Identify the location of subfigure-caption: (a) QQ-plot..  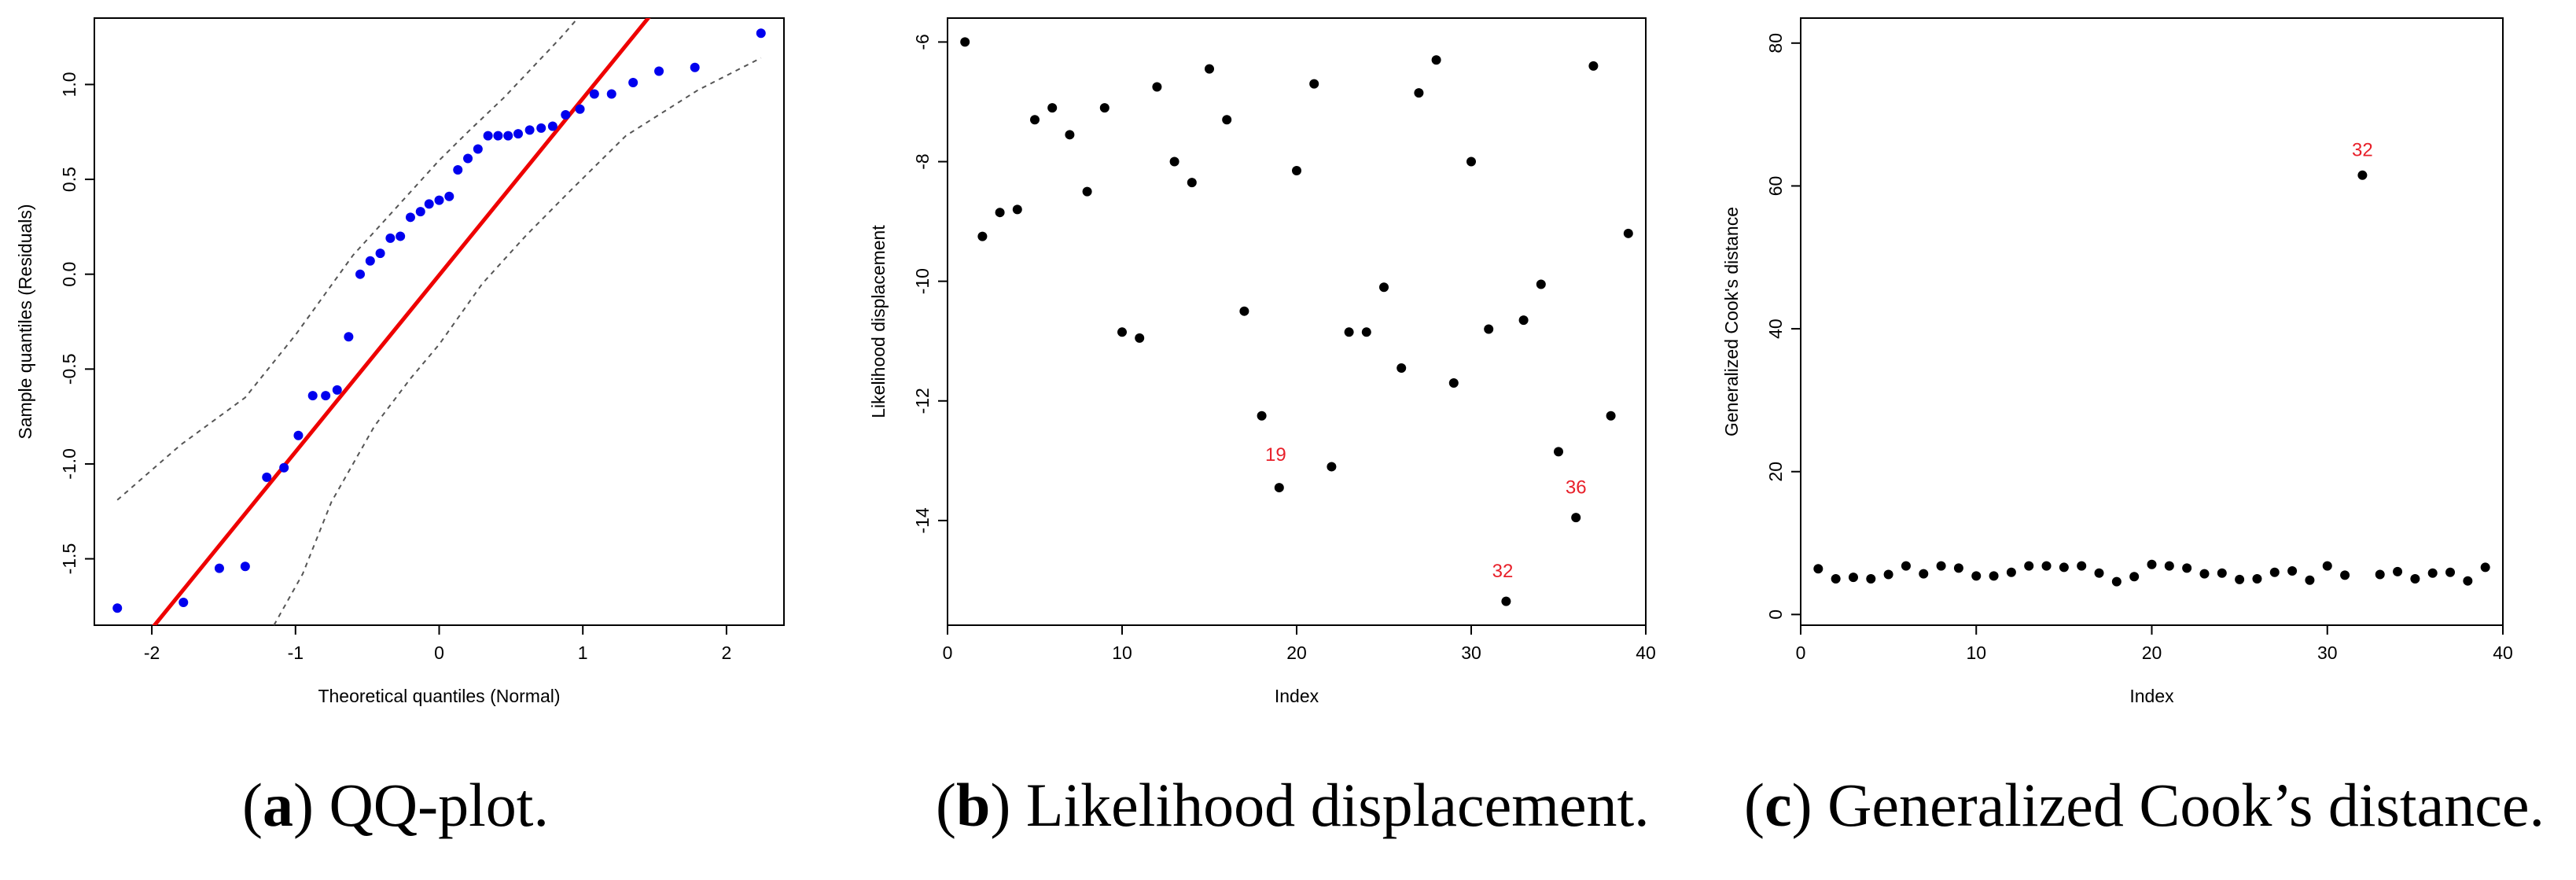
(395, 805).